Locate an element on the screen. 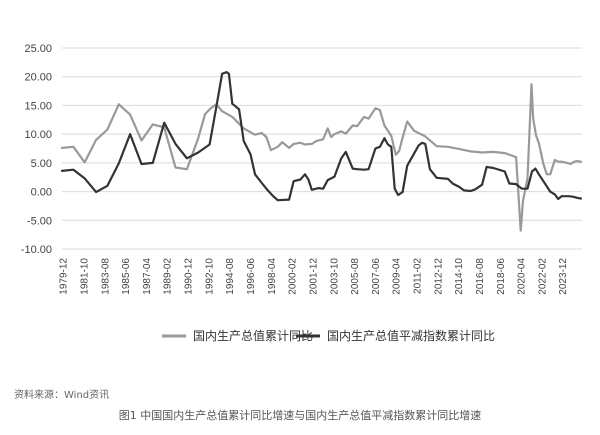 This screenshot has width=600, height=435. source-note: 资料来源：Wind资讯 is located at coordinates (62, 395).